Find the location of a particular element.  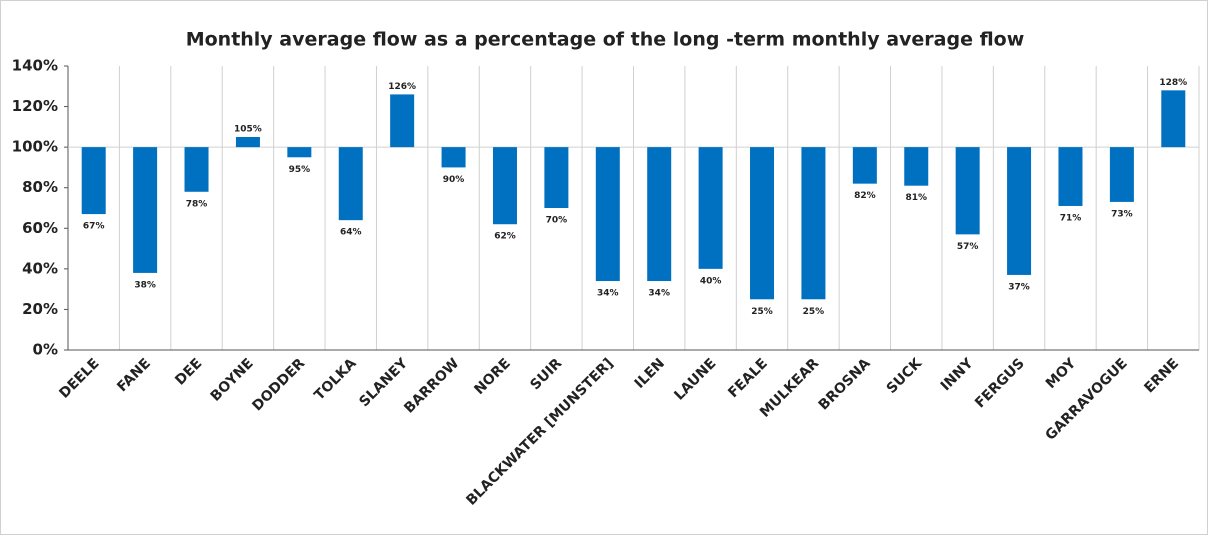

value-label: 73% is located at coordinates (1122, 214).